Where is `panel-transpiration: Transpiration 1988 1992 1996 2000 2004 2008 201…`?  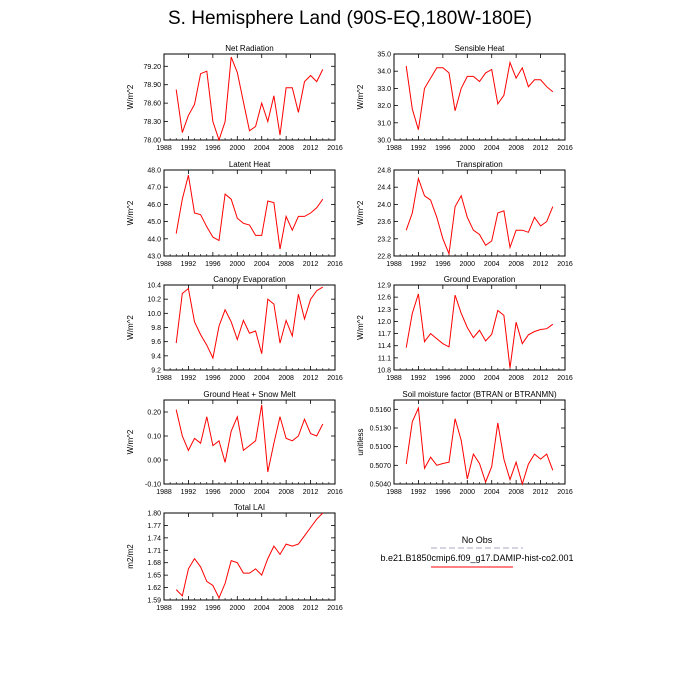 panel-transpiration: Transpiration 1988 1992 1996 2000 2004 2008 201… is located at coordinates (464, 214).